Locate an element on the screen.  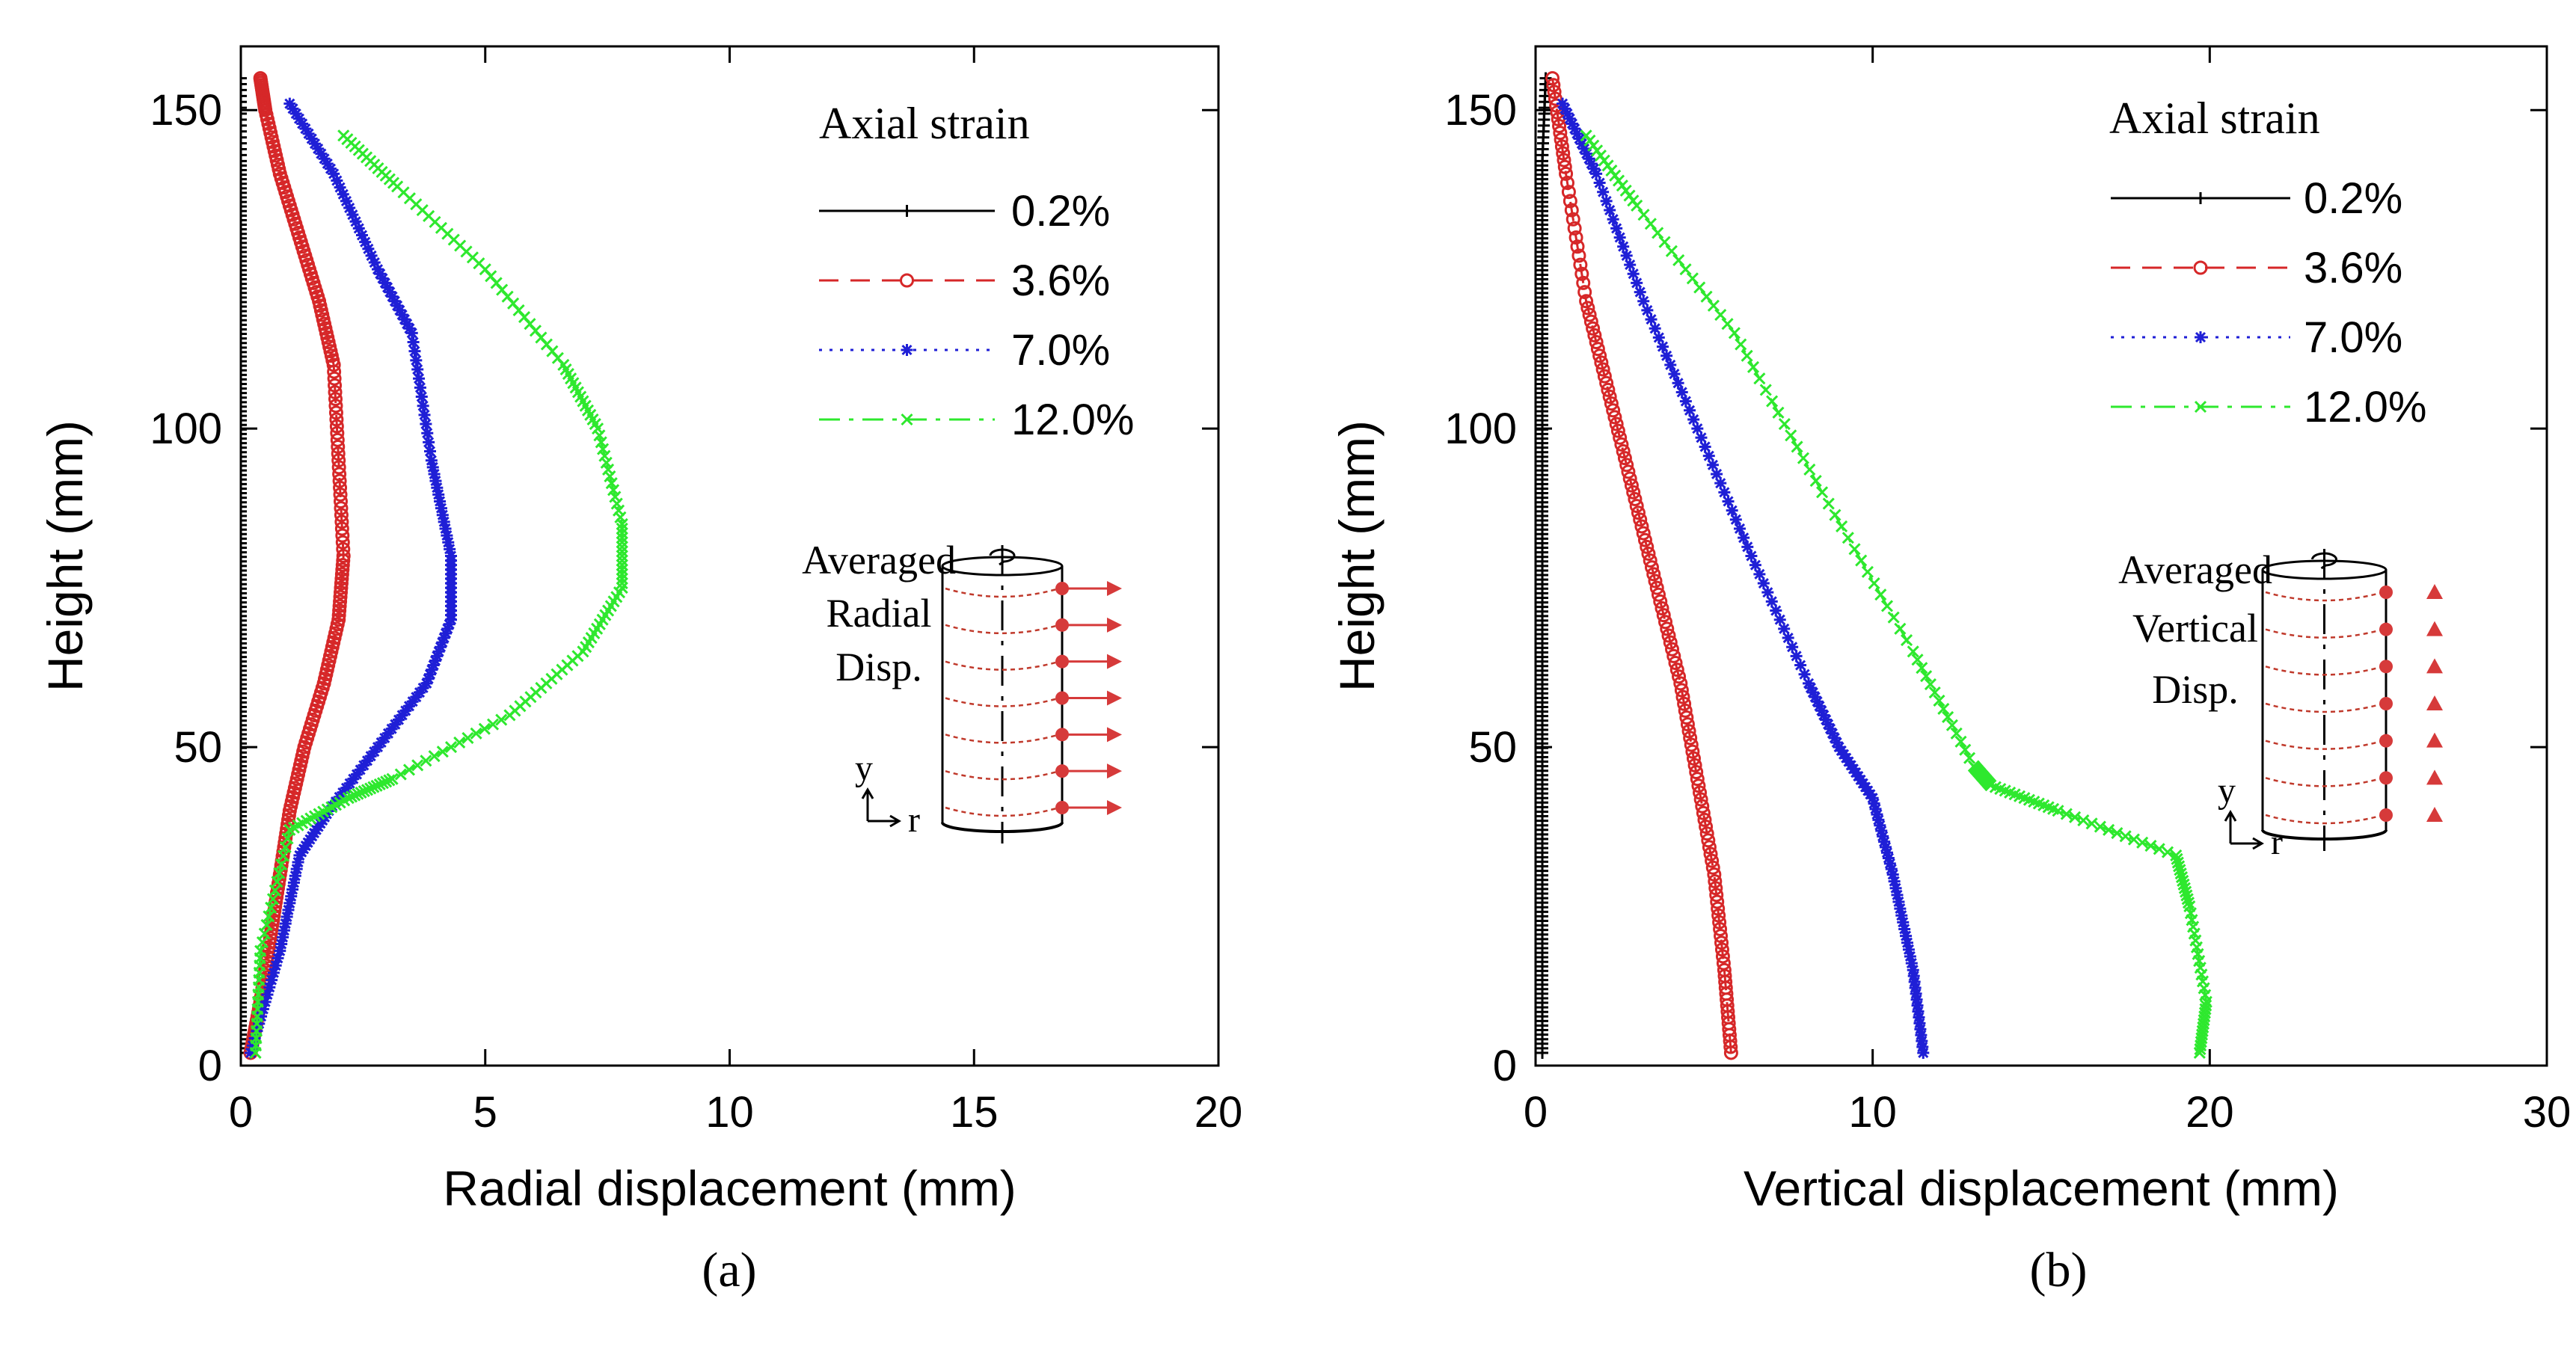
legend-marker is located at coordinates (2200, 267).